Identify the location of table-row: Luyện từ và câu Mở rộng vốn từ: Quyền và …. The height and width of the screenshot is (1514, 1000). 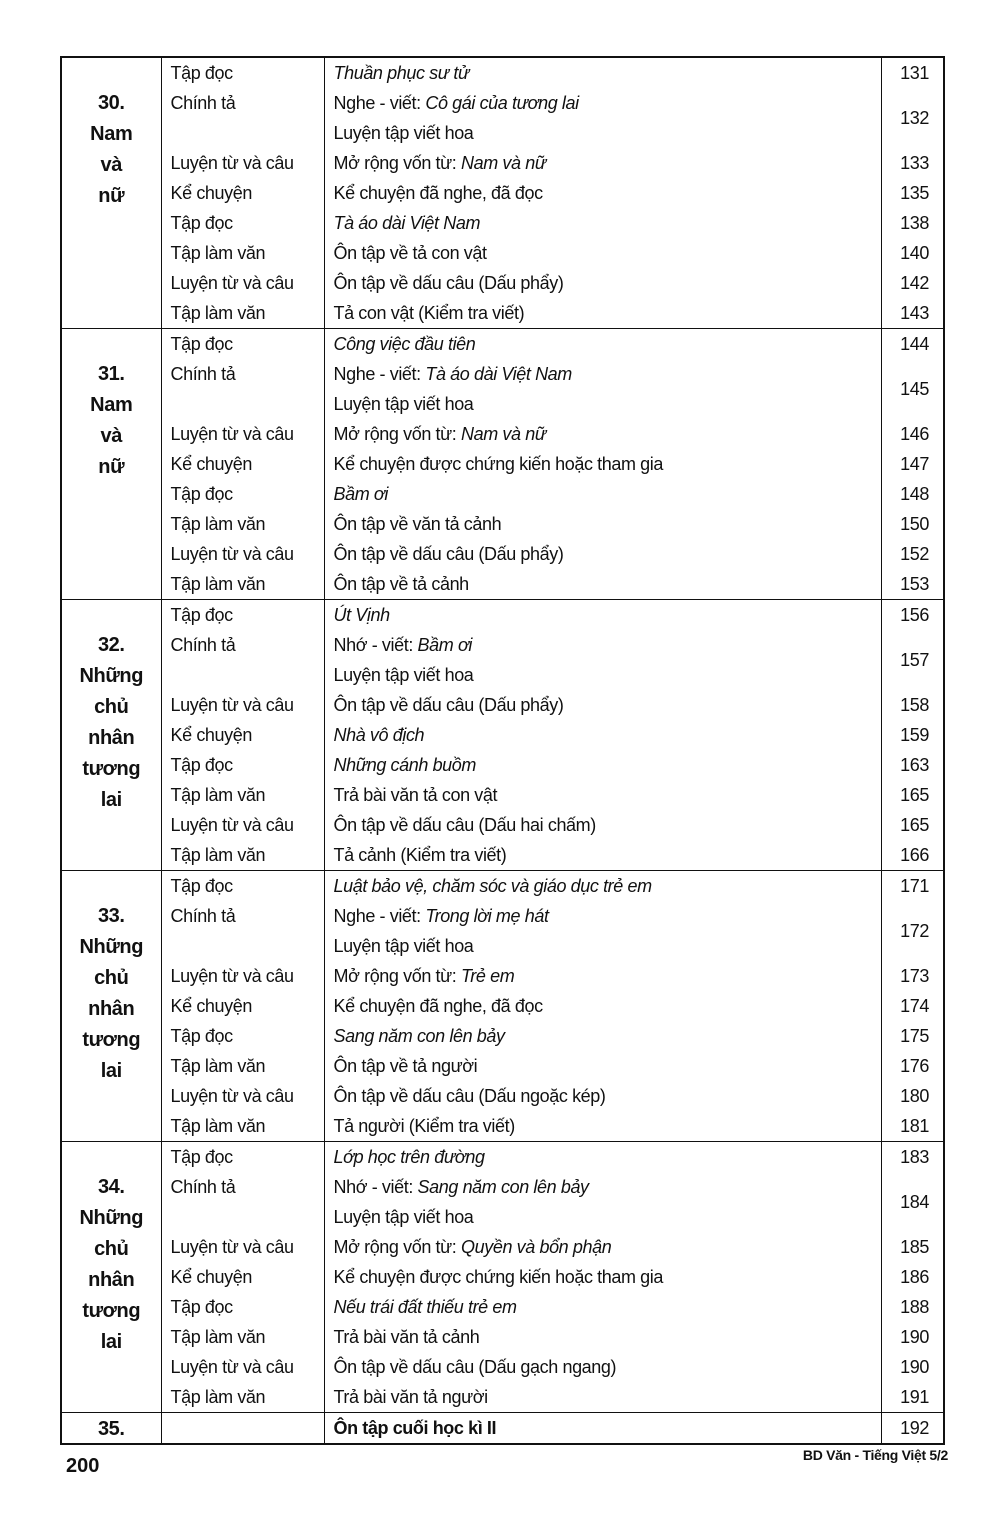
(502, 1247).